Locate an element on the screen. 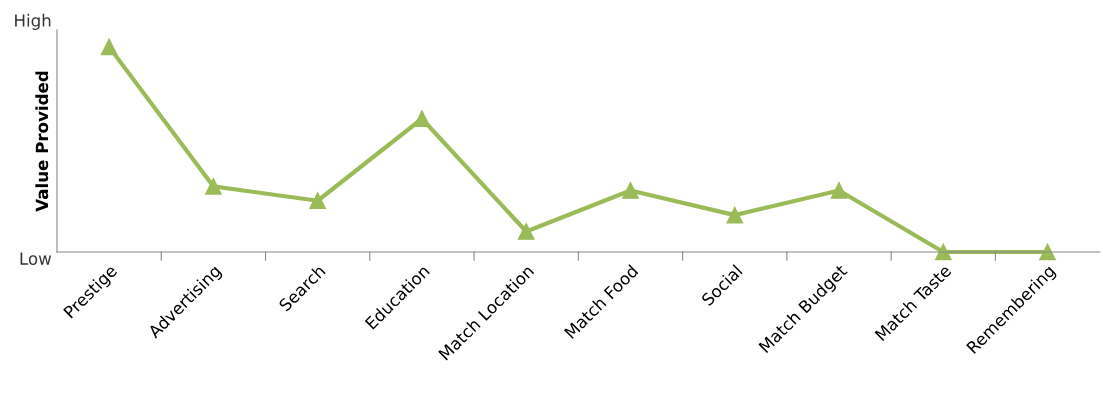 This screenshot has height=402, width=1103. text: High is located at coordinates (33, 21).